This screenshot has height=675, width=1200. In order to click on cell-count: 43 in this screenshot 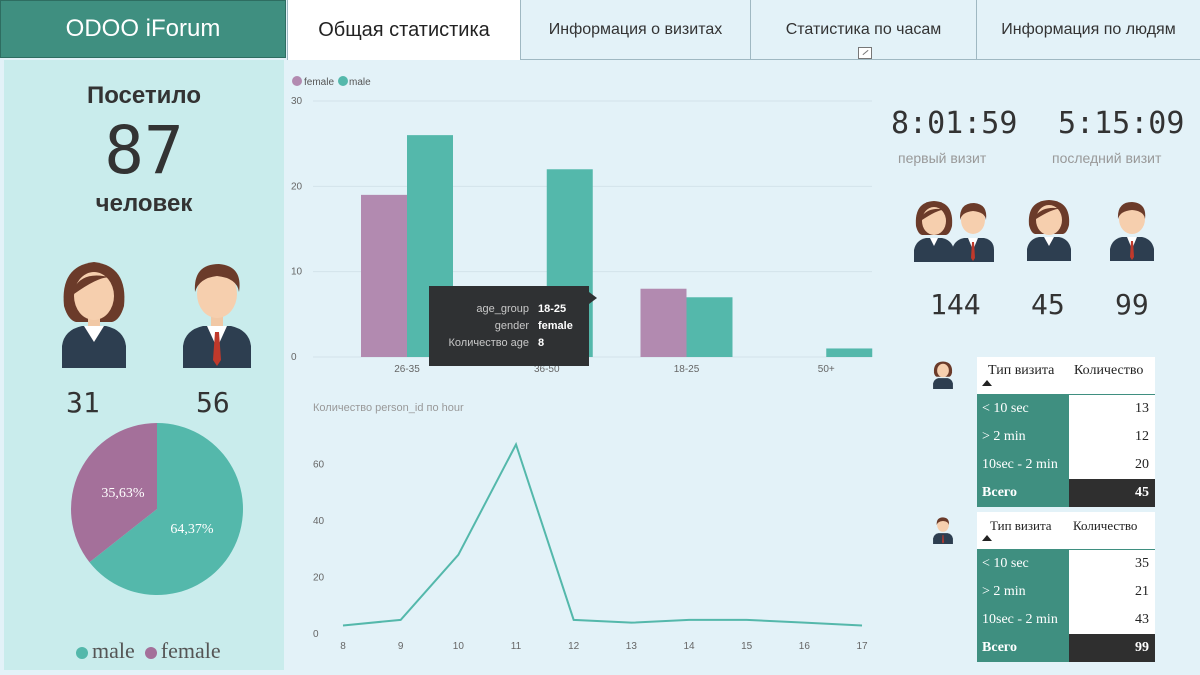, I will do `click(1112, 620)`.